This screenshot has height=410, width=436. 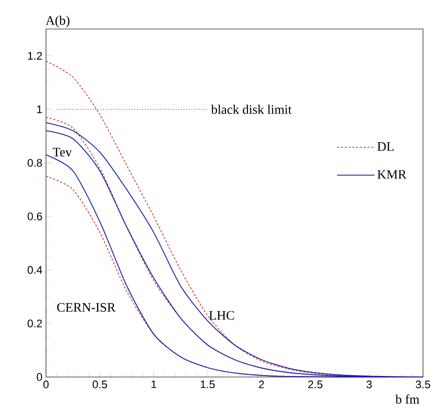 What do you see at coordinates (35, 56) in the screenshot?
I see `y-tick-label: 1.2` at bounding box center [35, 56].